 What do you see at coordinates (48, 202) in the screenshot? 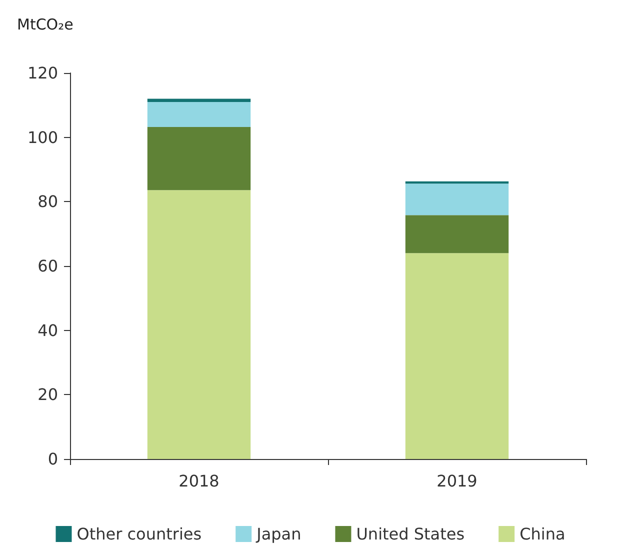
I see `y-tick-label: 80` at bounding box center [48, 202].